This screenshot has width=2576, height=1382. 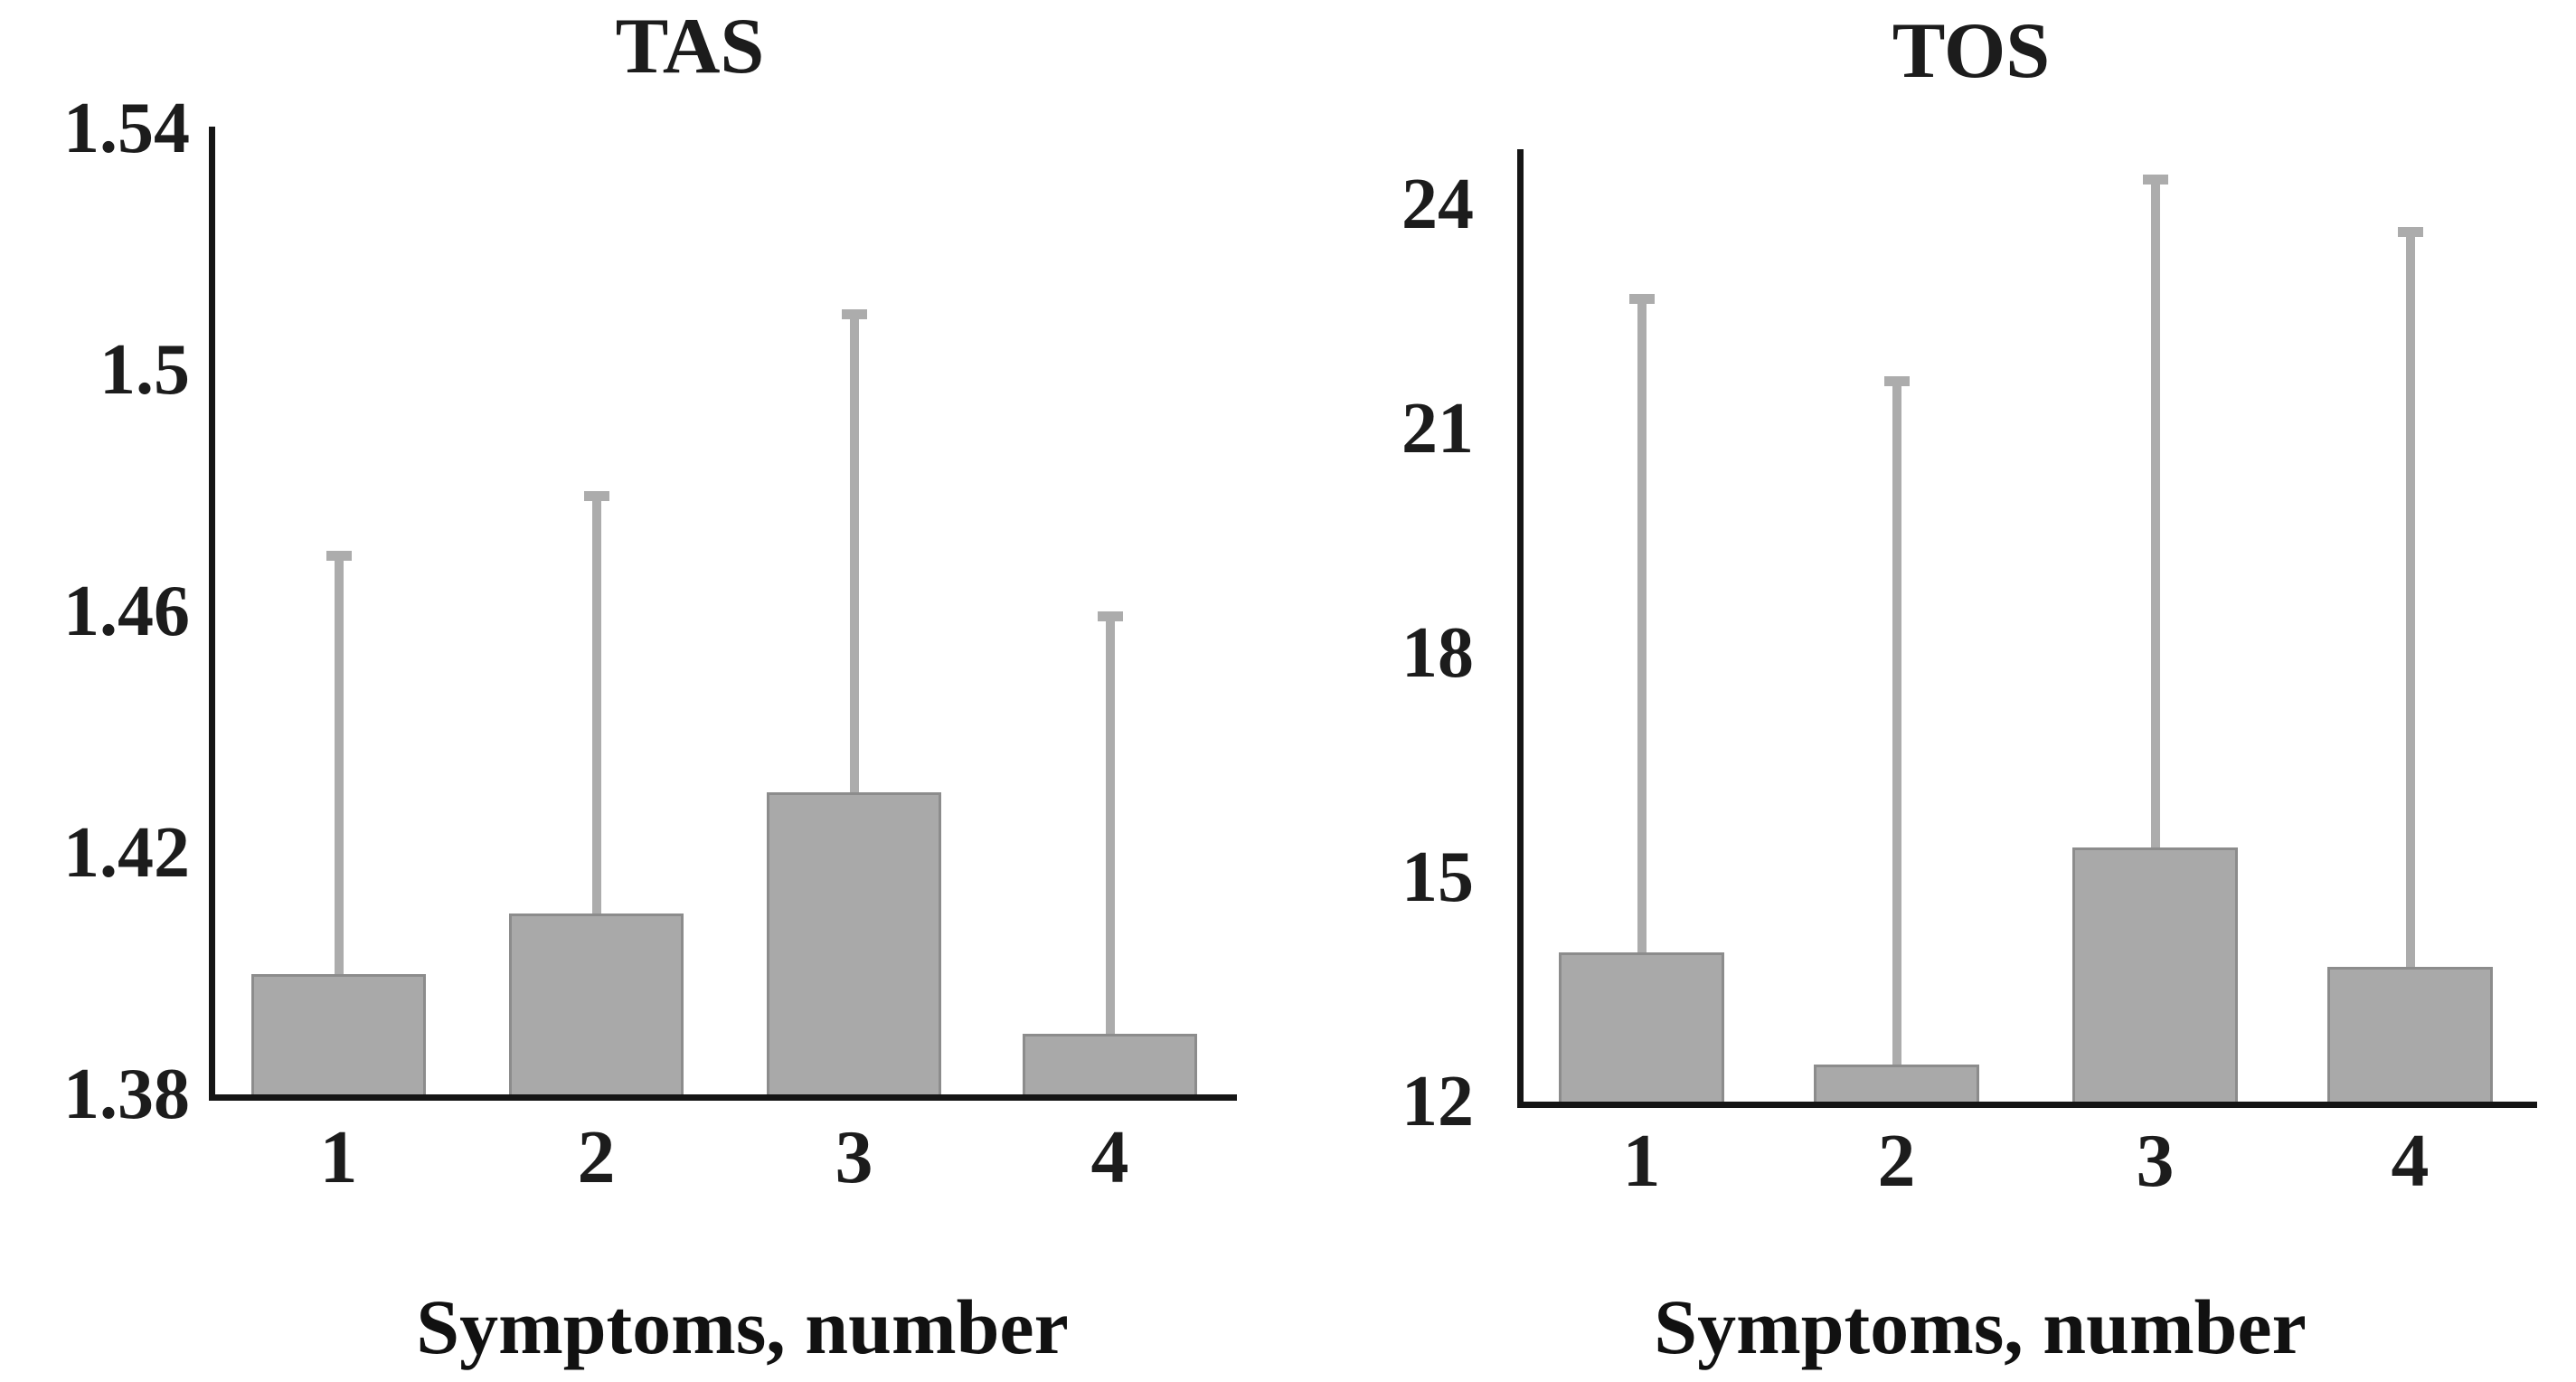 I want to click on tos-ytick-12: 12, so click(x=1437, y=1101).